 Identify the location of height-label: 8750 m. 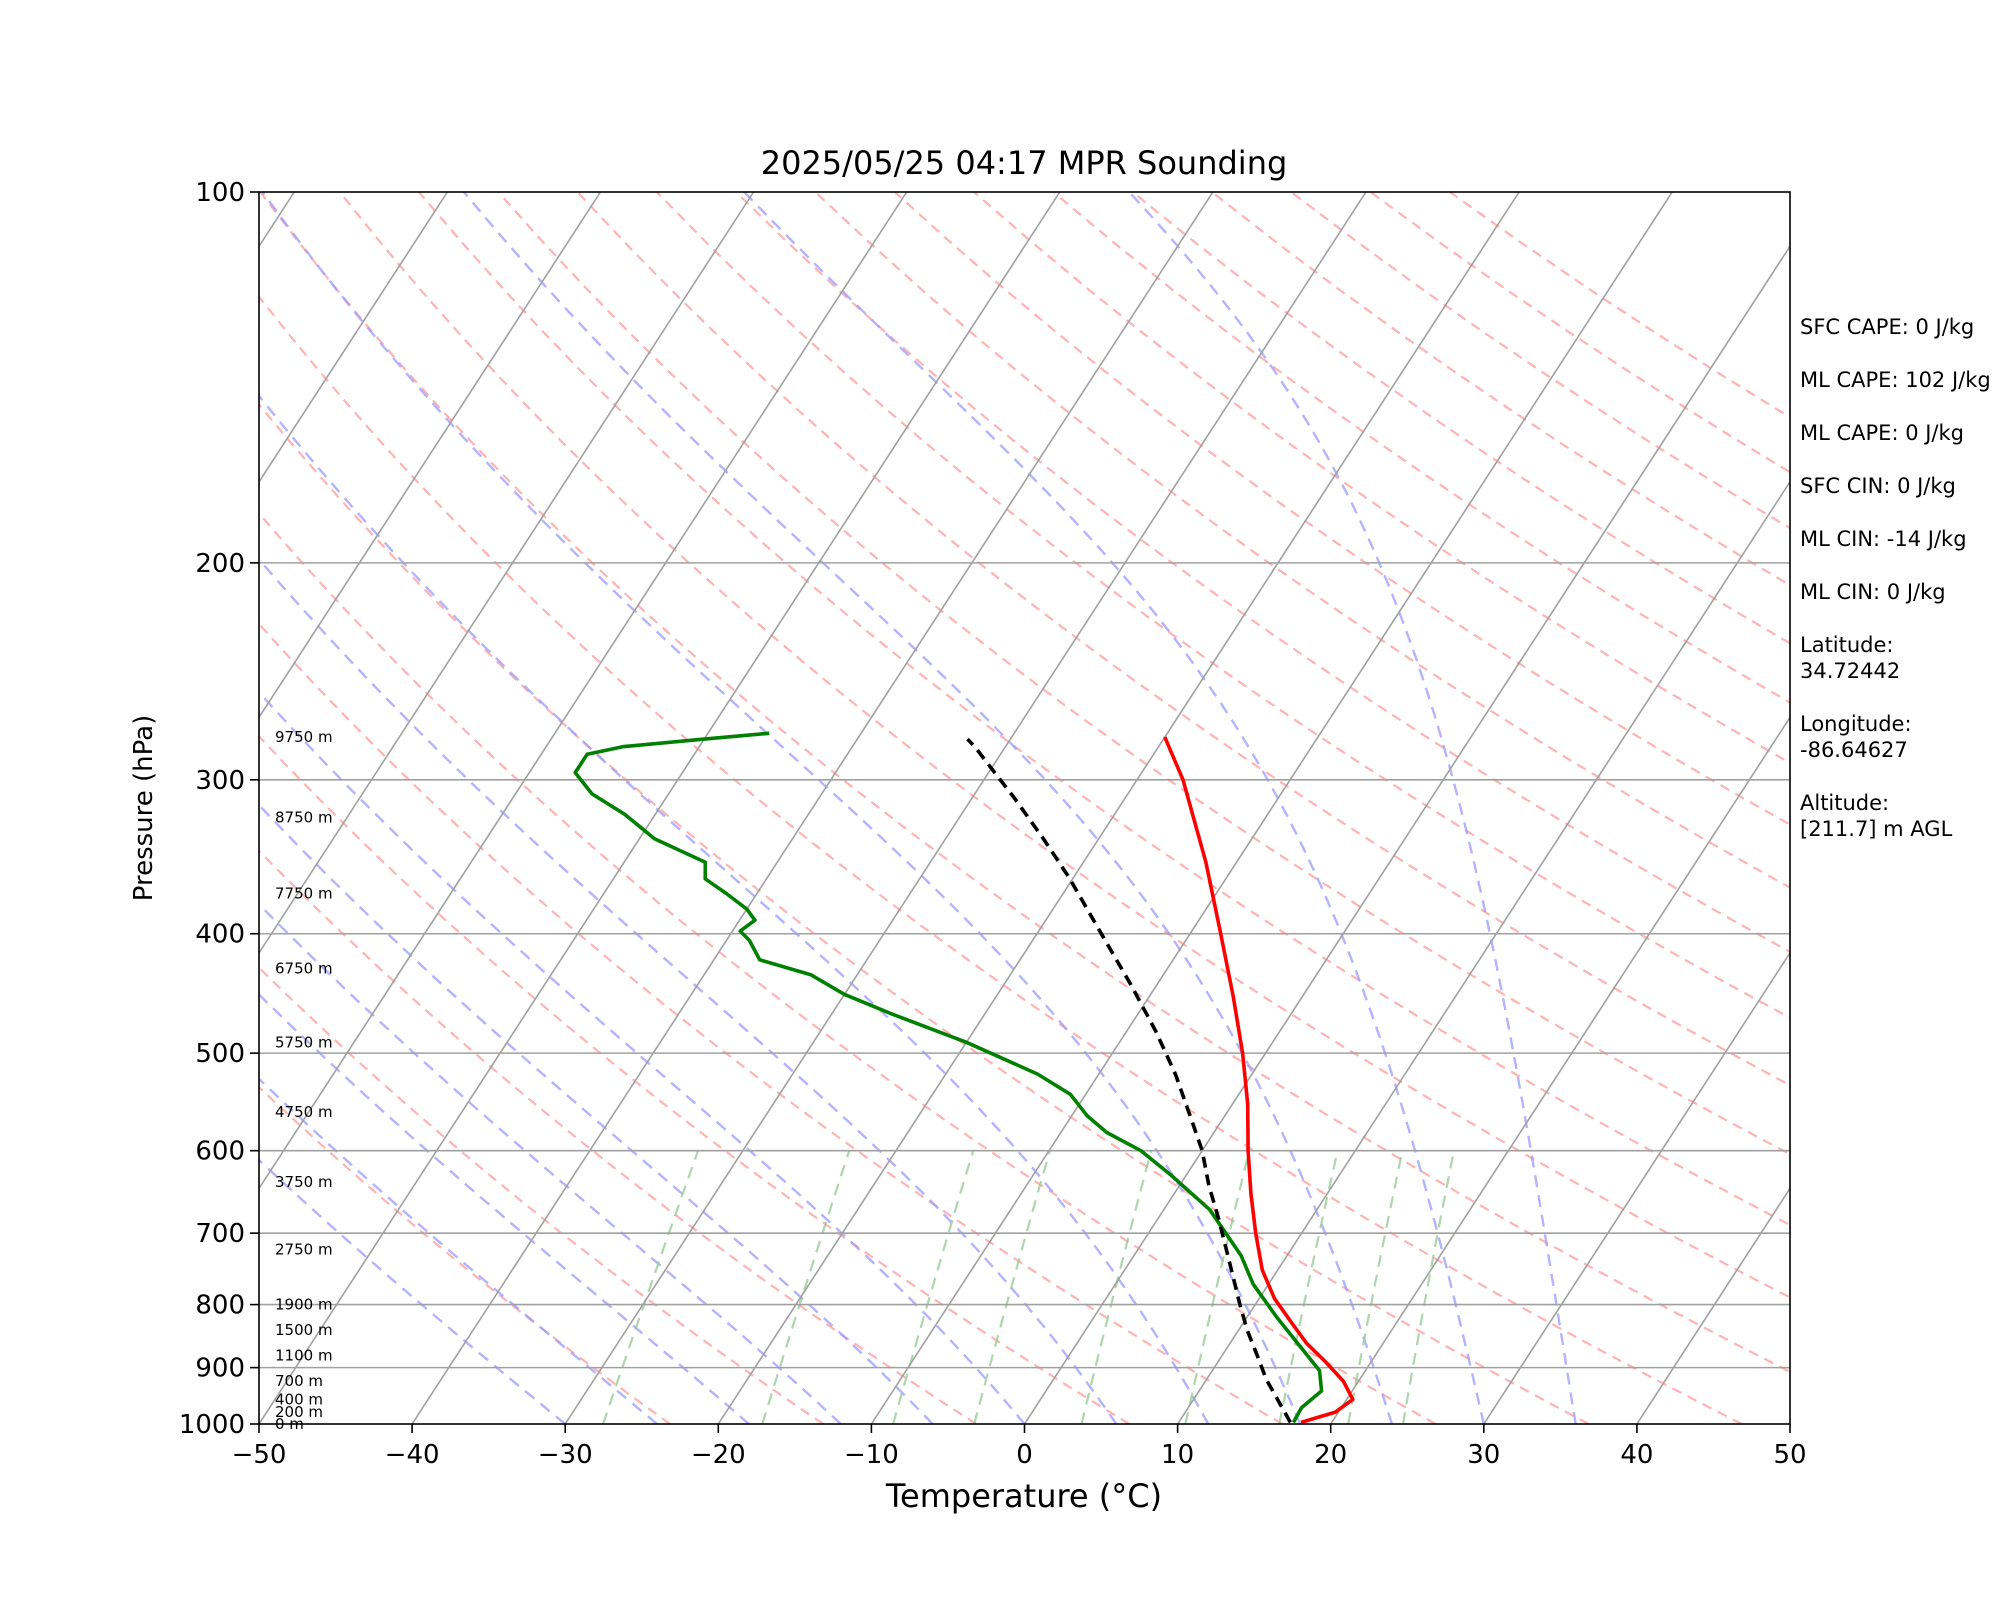
(304, 818).